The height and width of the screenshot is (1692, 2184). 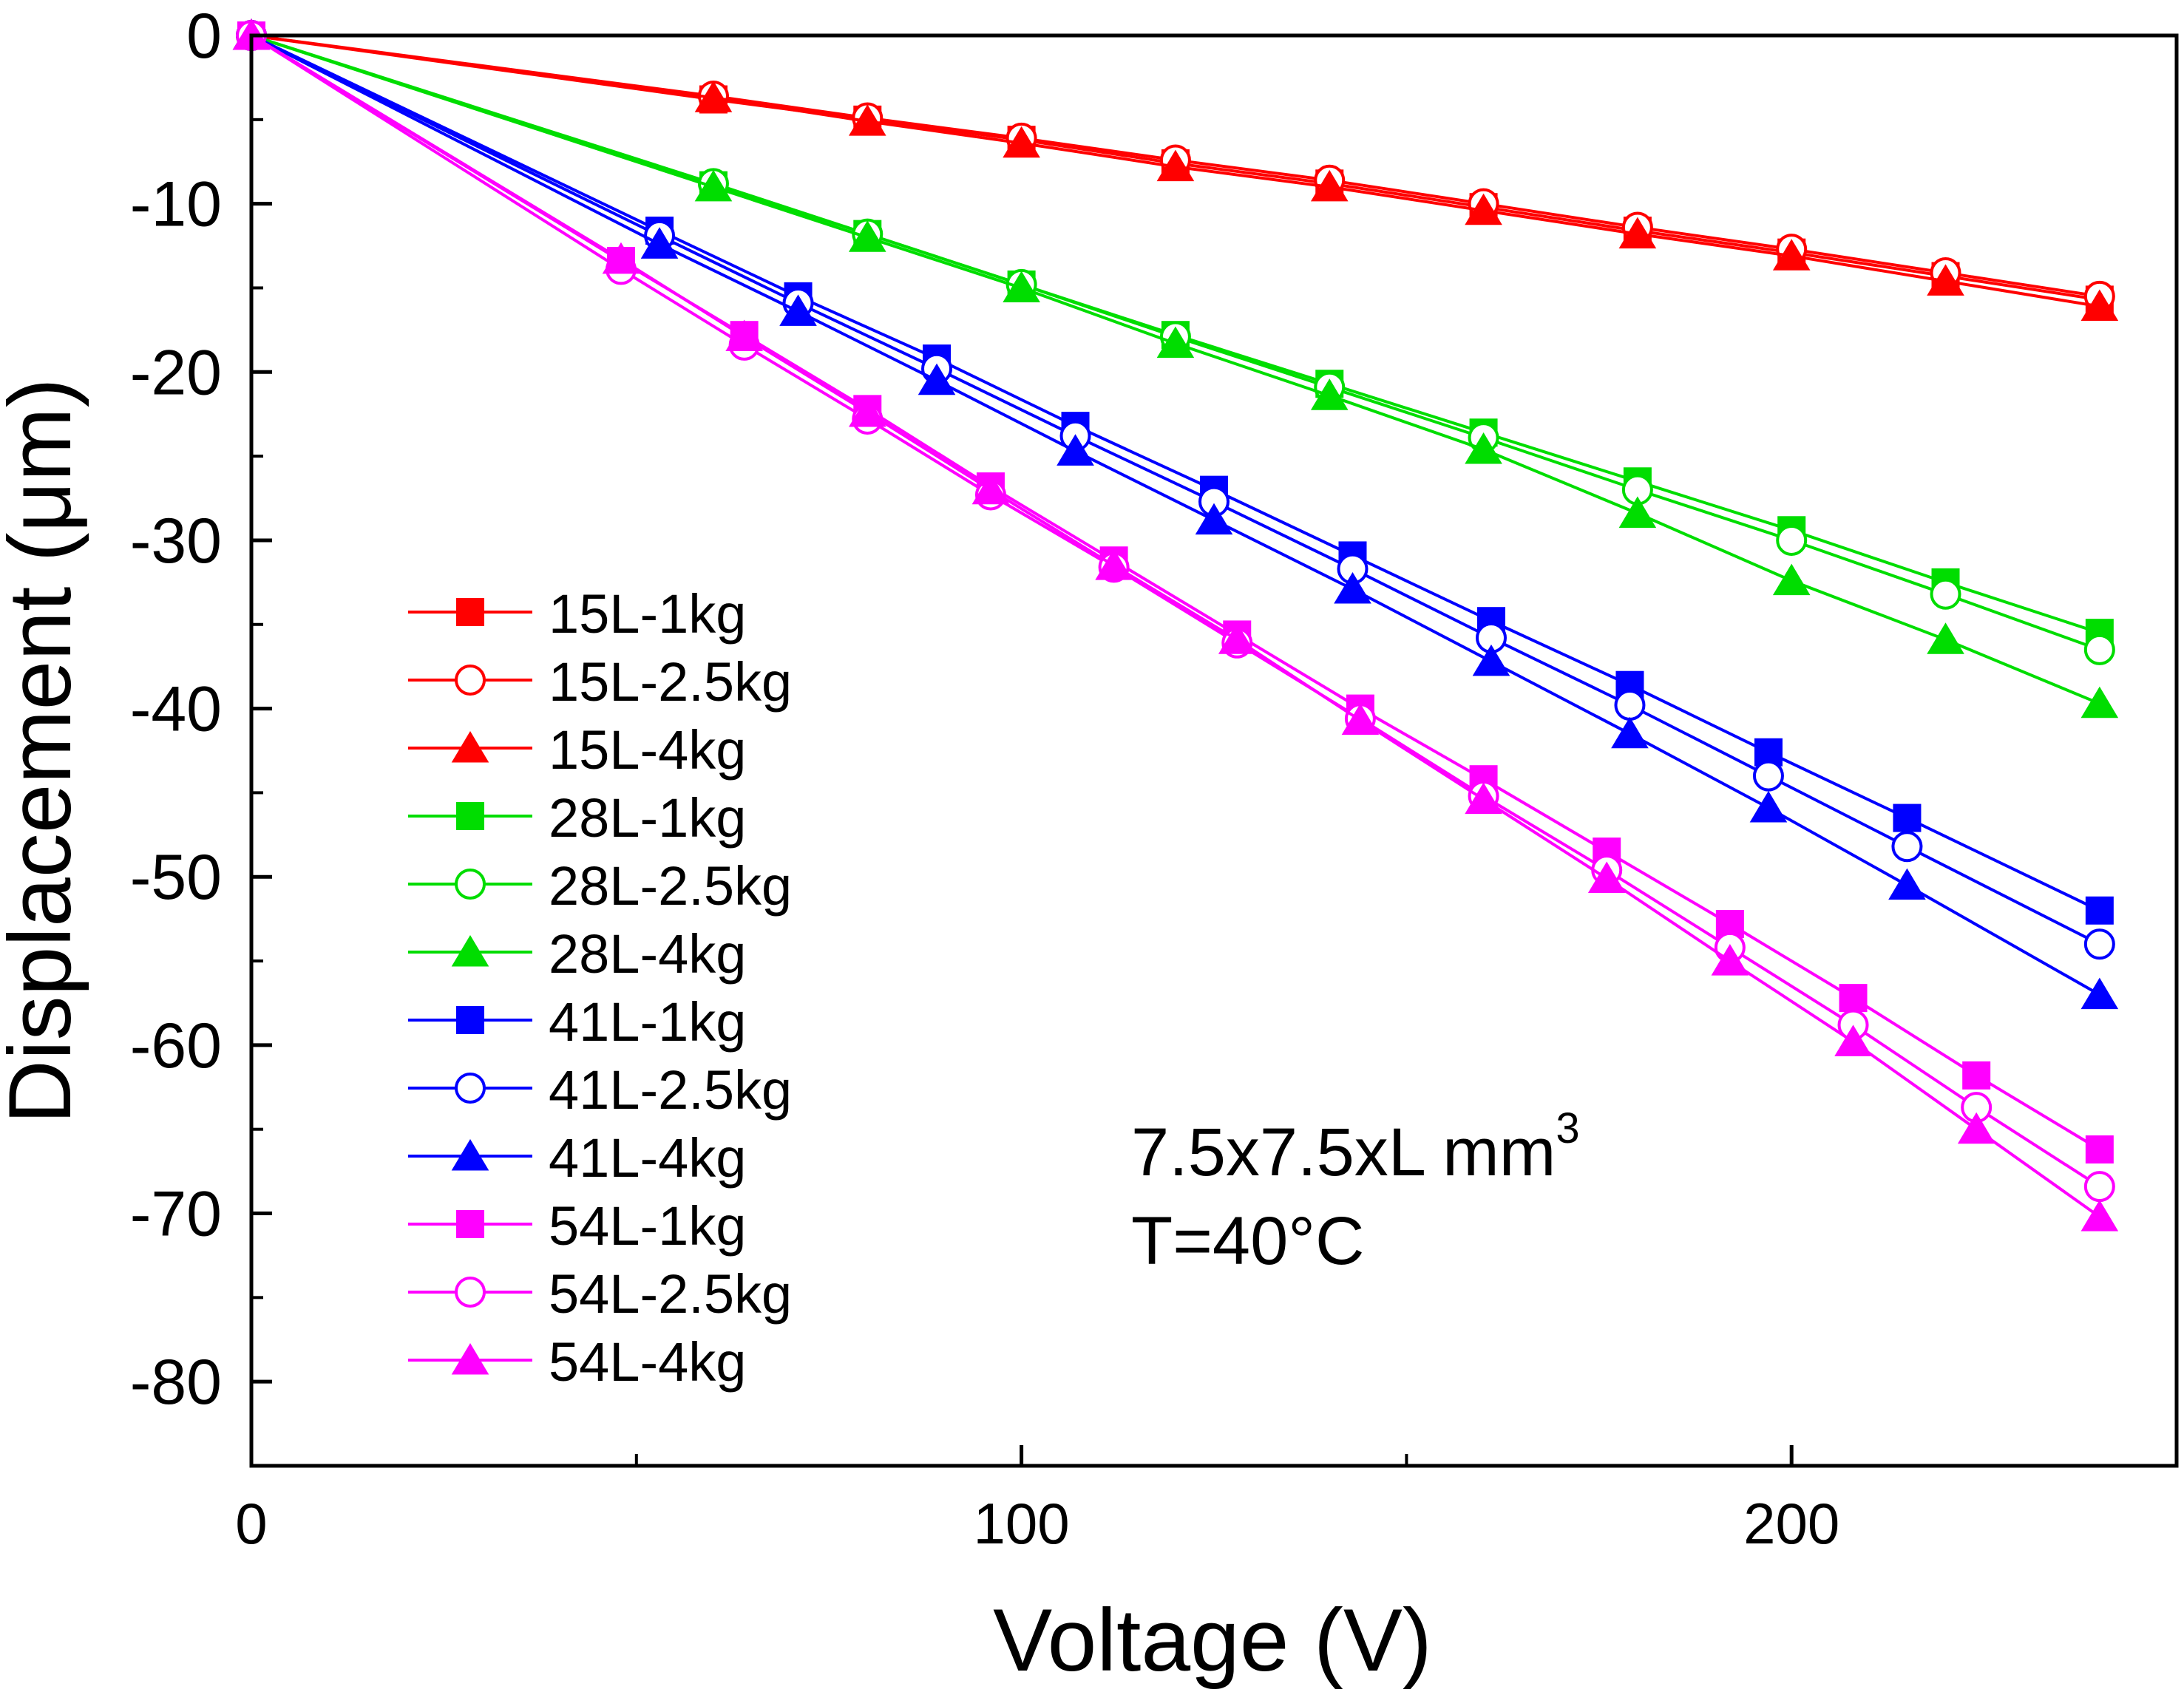 I want to click on annotation-dimensions: 7.5x7.5xL mm3, so click(x=1355, y=1147).